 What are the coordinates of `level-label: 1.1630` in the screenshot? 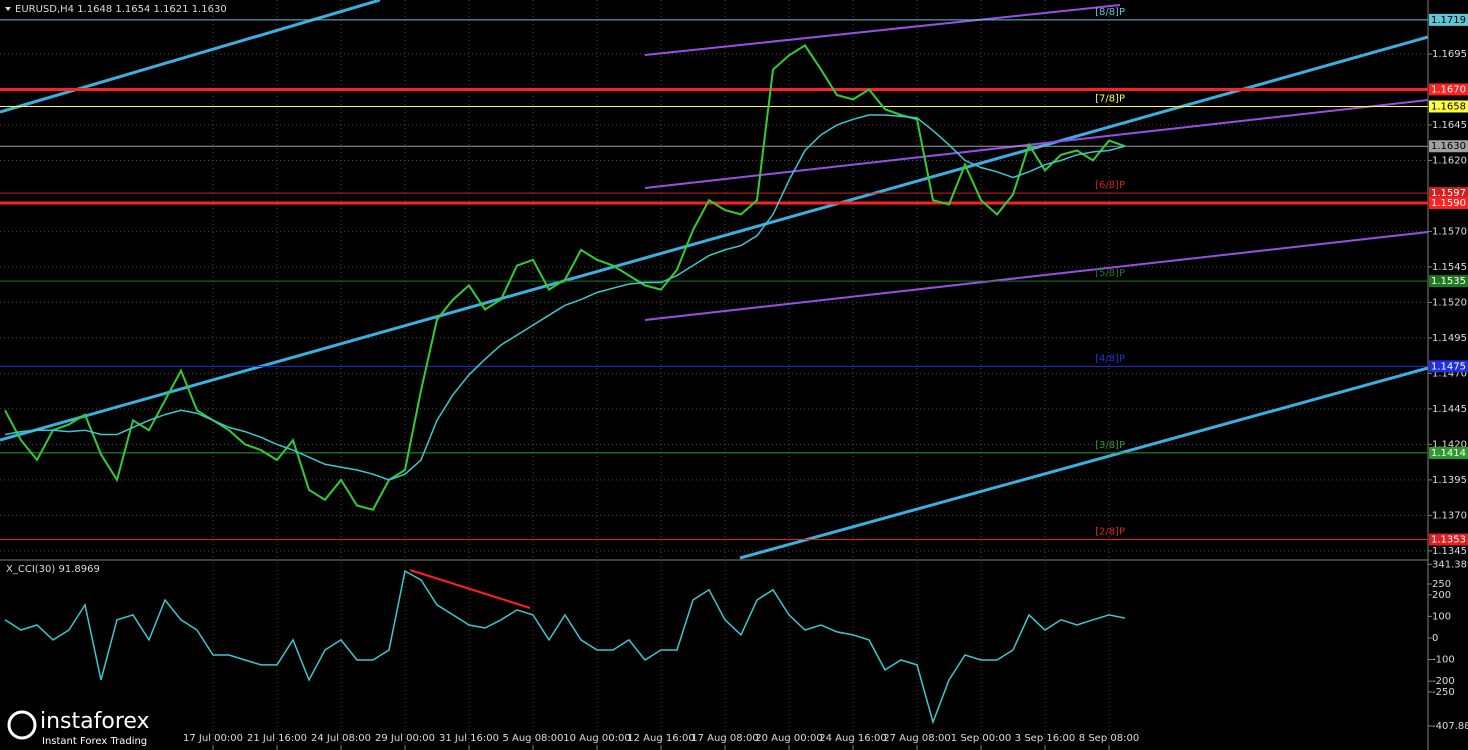 It's located at (1448, 146).